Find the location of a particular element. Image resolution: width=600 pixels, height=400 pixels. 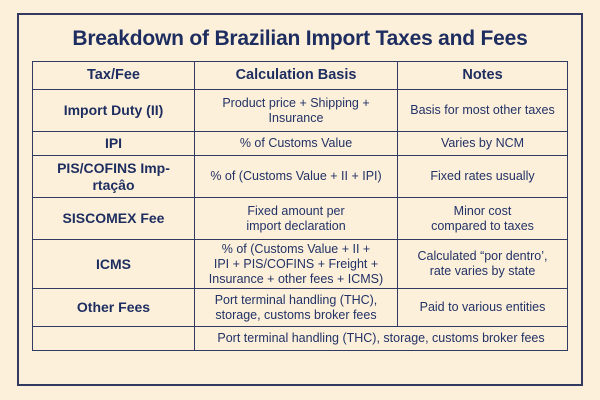

cell-tax-name: PIS/COFINS Imp- rtaçâo is located at coordinates (113, 176).